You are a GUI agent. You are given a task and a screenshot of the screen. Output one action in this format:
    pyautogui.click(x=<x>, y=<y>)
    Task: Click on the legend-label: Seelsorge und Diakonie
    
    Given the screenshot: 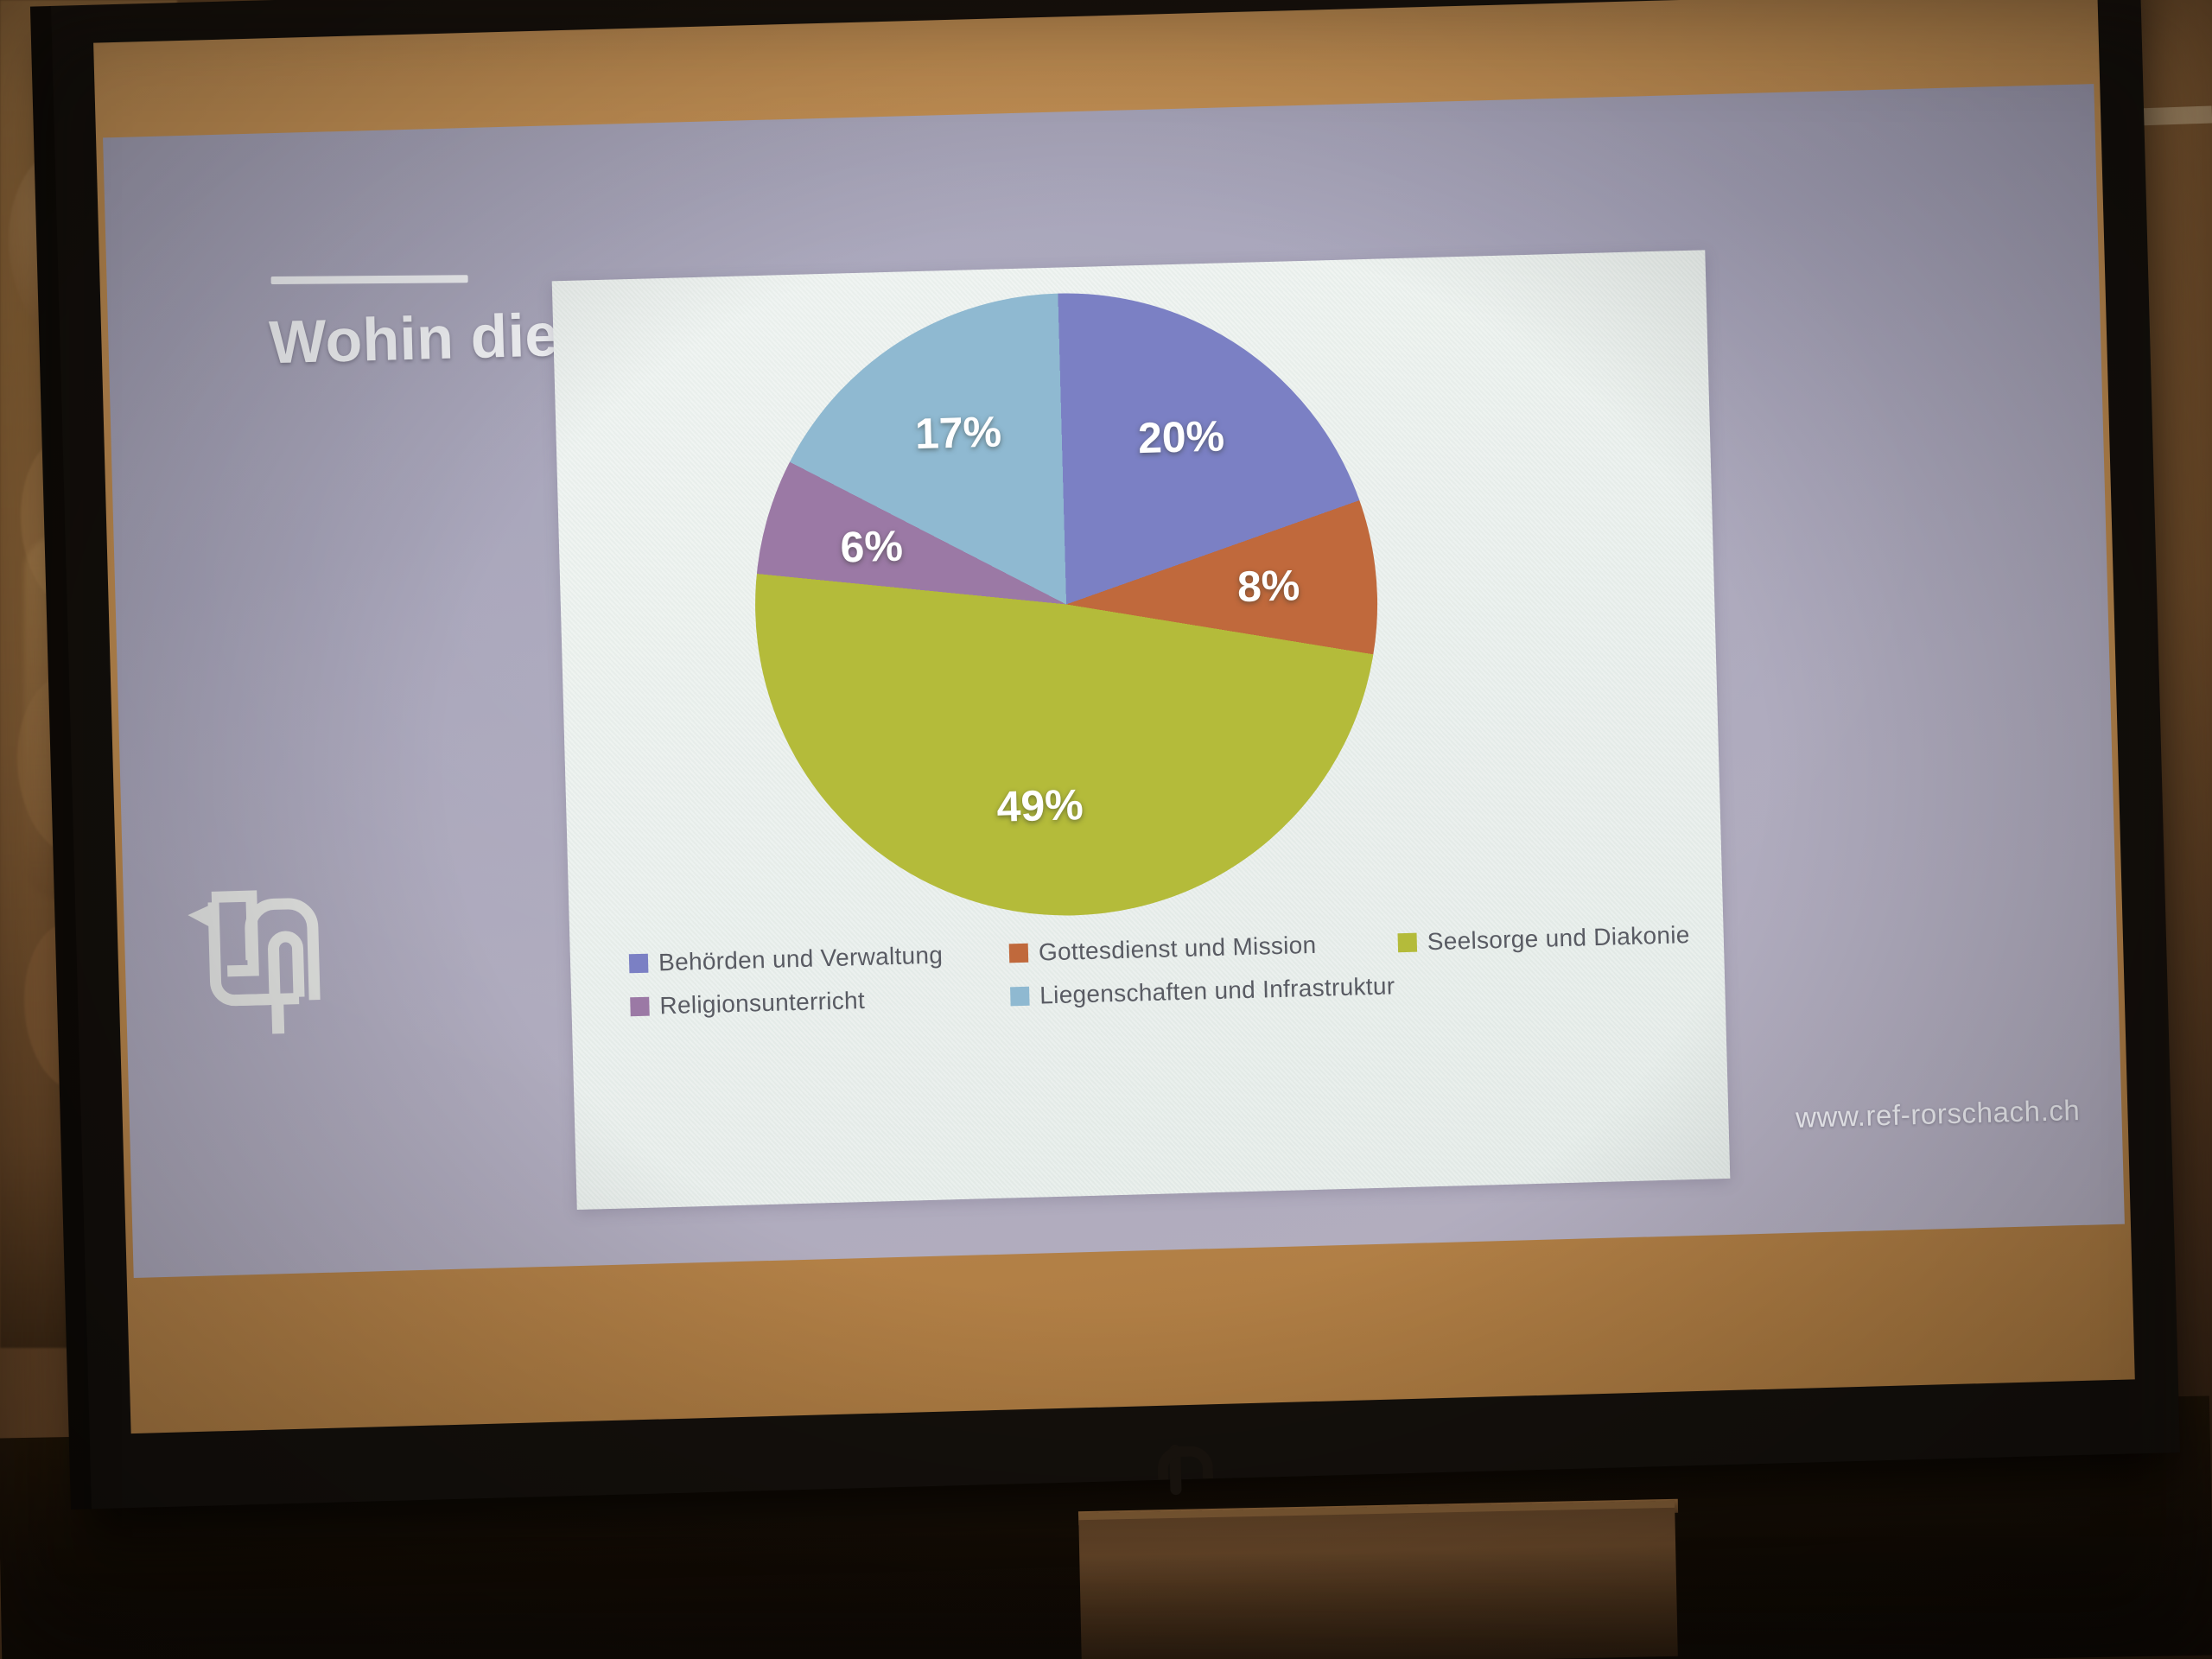 What is the action you would take?
    pyautogui.click(x=1559, y=938)
    